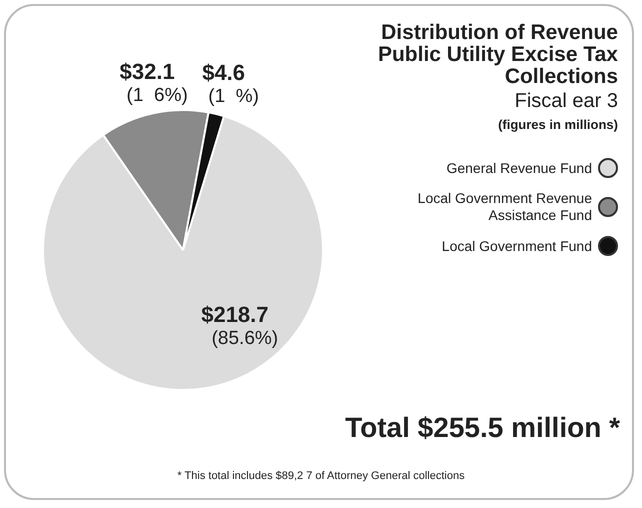 The height and width of the screenshot is (508, 642). Describe the element at coordinates (321, 476) in the screenshot. I see `text: * This total includes $89,2 7 of Attorney General collections` at that location.